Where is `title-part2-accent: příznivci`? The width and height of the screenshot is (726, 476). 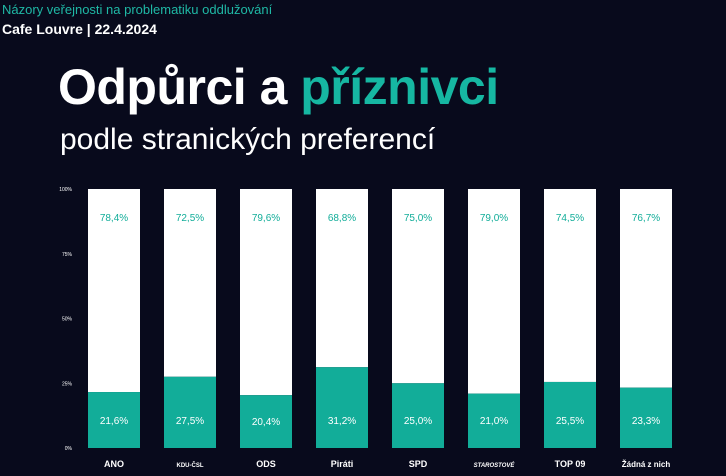 title-part2-accent: příznivci is located at coordinates (399, 87).